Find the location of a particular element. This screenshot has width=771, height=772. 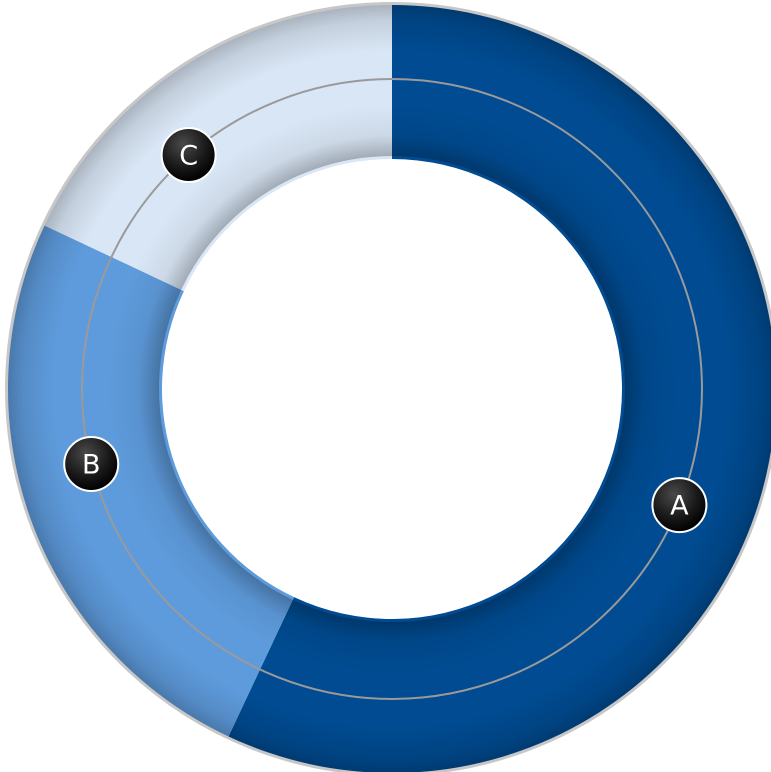

slice-label-c: C is located at coordinates (188, 156).